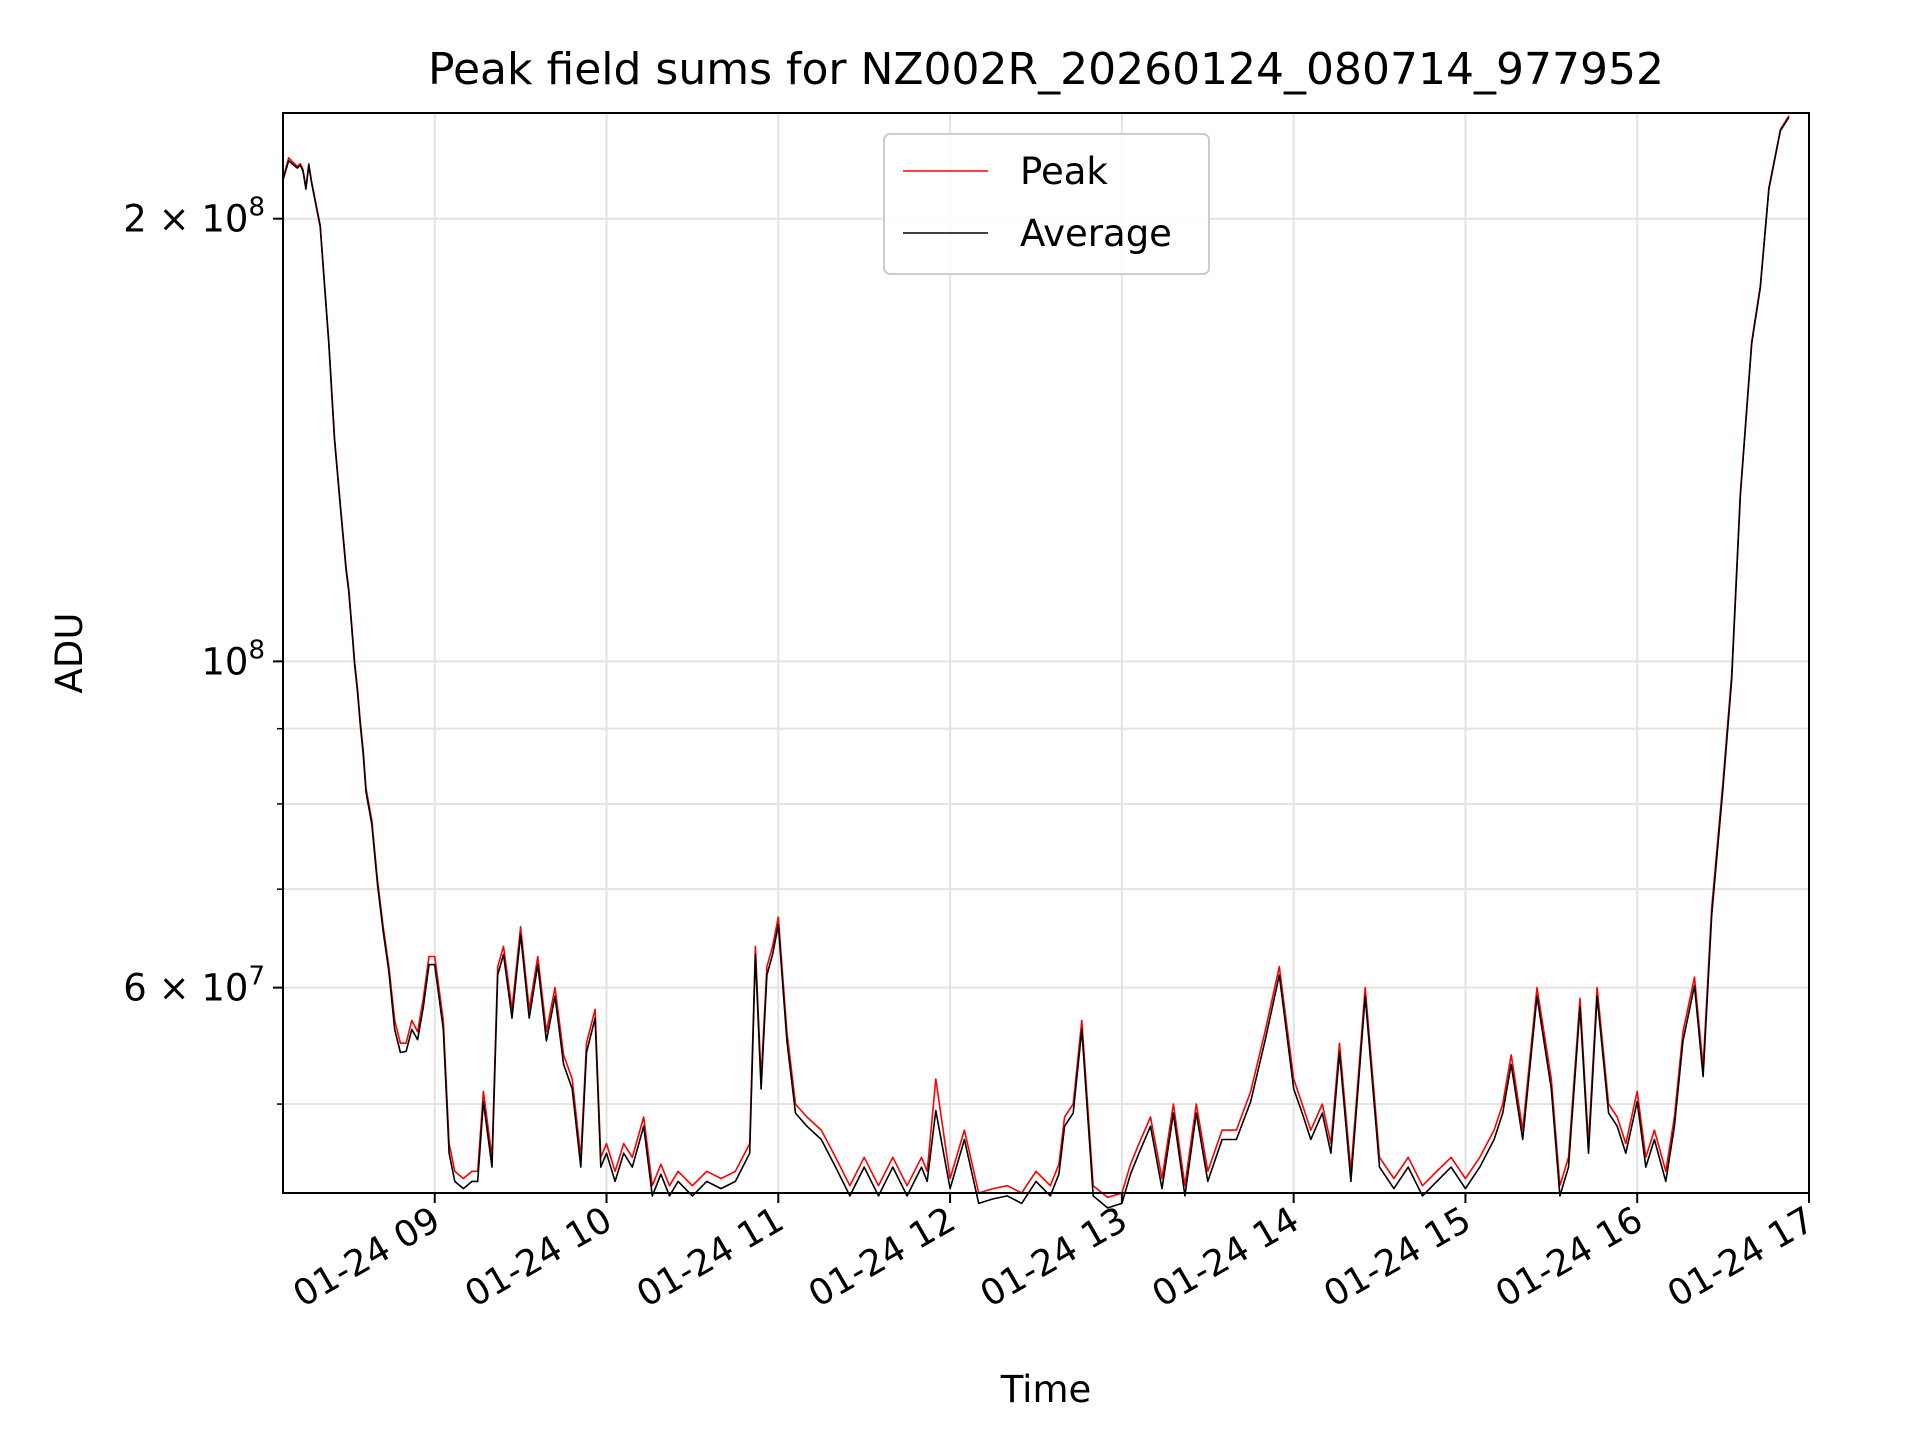 The image size is (1920, 1440). What do you see at coordinates (194, 217) in the screenshot?
I see `y-tick-label: 2 × 108` at bounding box center [194, 217].